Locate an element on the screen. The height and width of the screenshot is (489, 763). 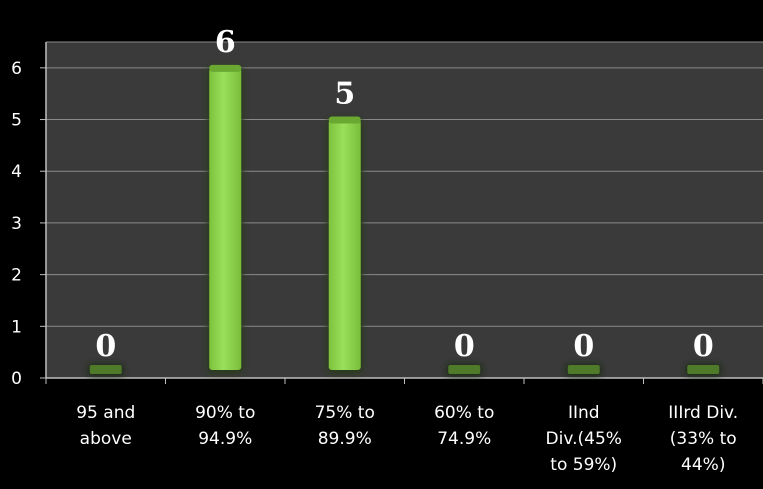
y-tick-label: 1 is located at coordinates (16, 327).